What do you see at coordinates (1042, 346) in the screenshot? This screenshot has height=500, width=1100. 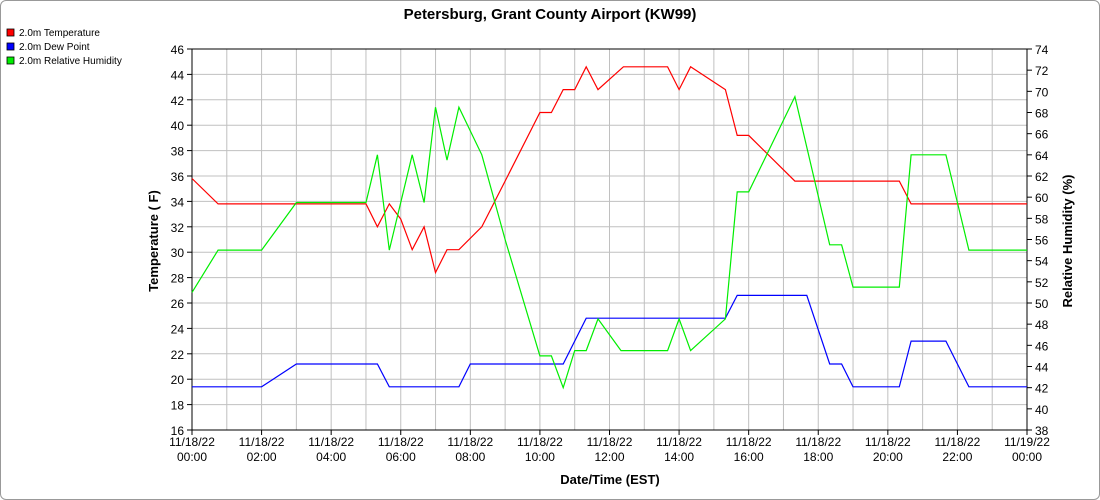 I see `y-tick-label-right: 46` at bounding box center [1042, 346].